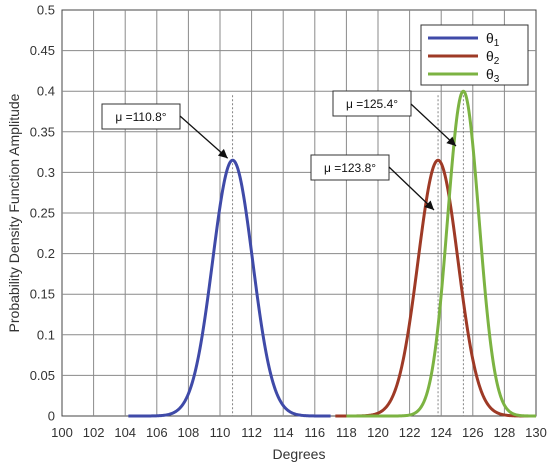 Image resolution: width=550 pixels, height=467 pixels. What do you see at coordinates (42, 375) in the screenshot?
I see `y-tick-label-1: 0.05` at bounding box center [42, 375].